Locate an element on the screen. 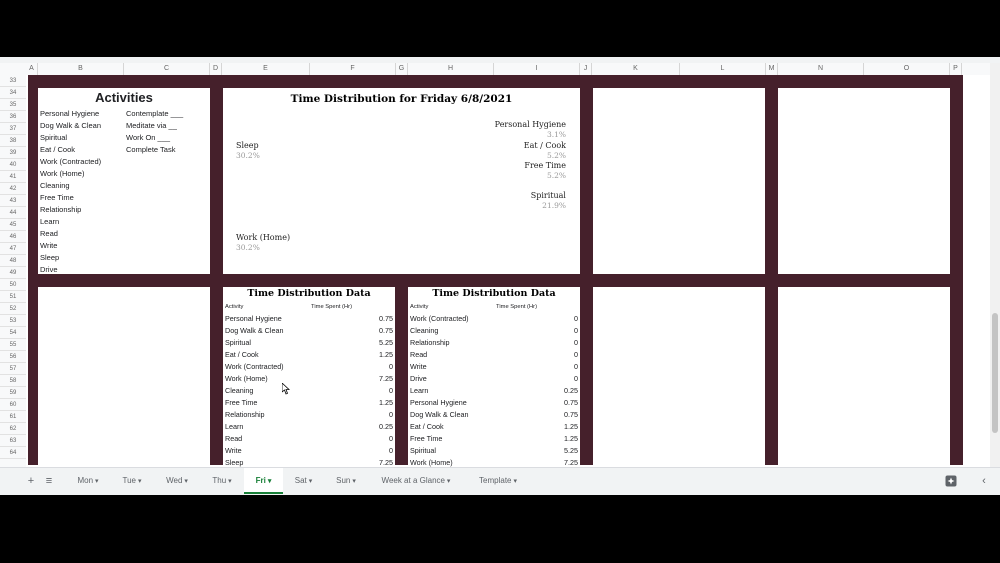 The image size is (1000, 563). sheet-tab-thu: Thu ▾ is located at coordinates (222, 481).